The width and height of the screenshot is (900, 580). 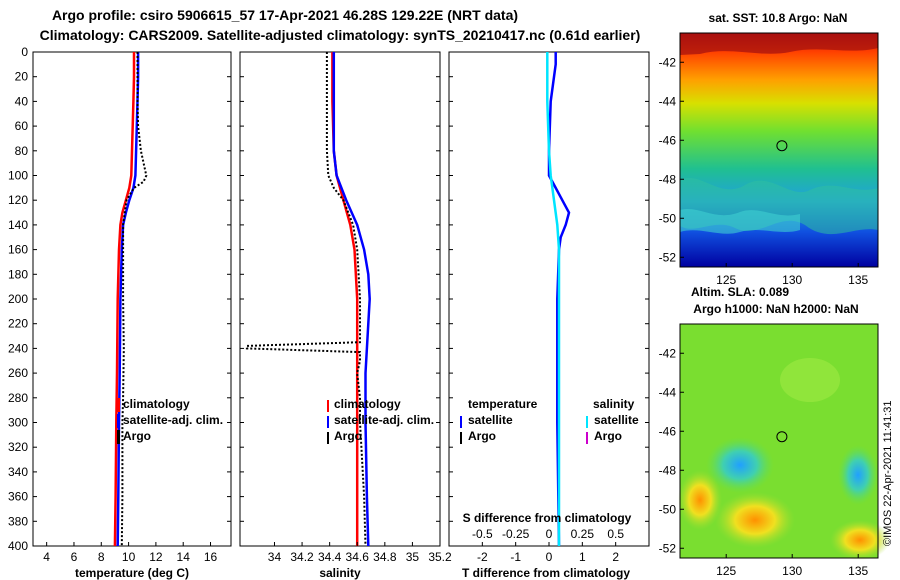 What do you see at coordinates (18, 521) in the screenshot?
I see `depth-tick-label: 380` at bounding box center [18, 521].